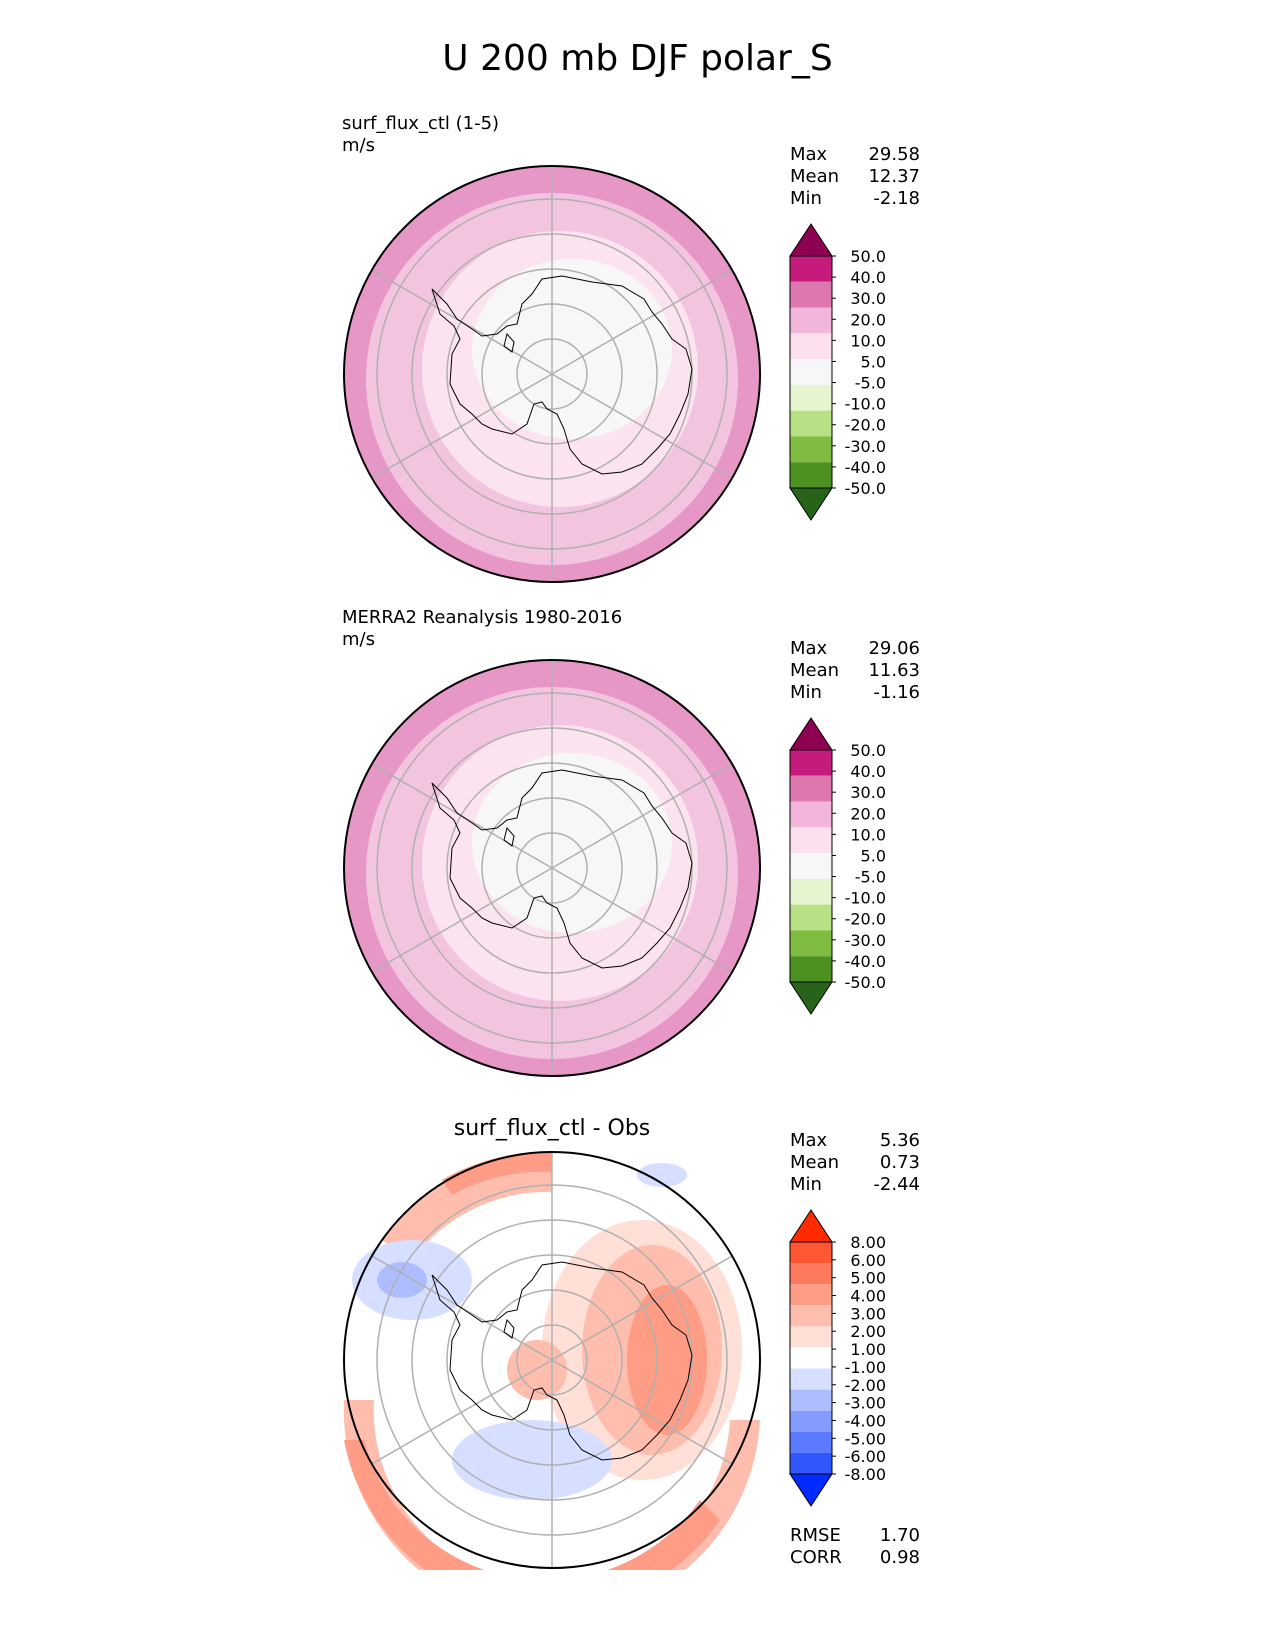  Describe the element at coordinates (868, 1331) in the screenshot. I see `colorbar-tick-label: 2.00` at that location.